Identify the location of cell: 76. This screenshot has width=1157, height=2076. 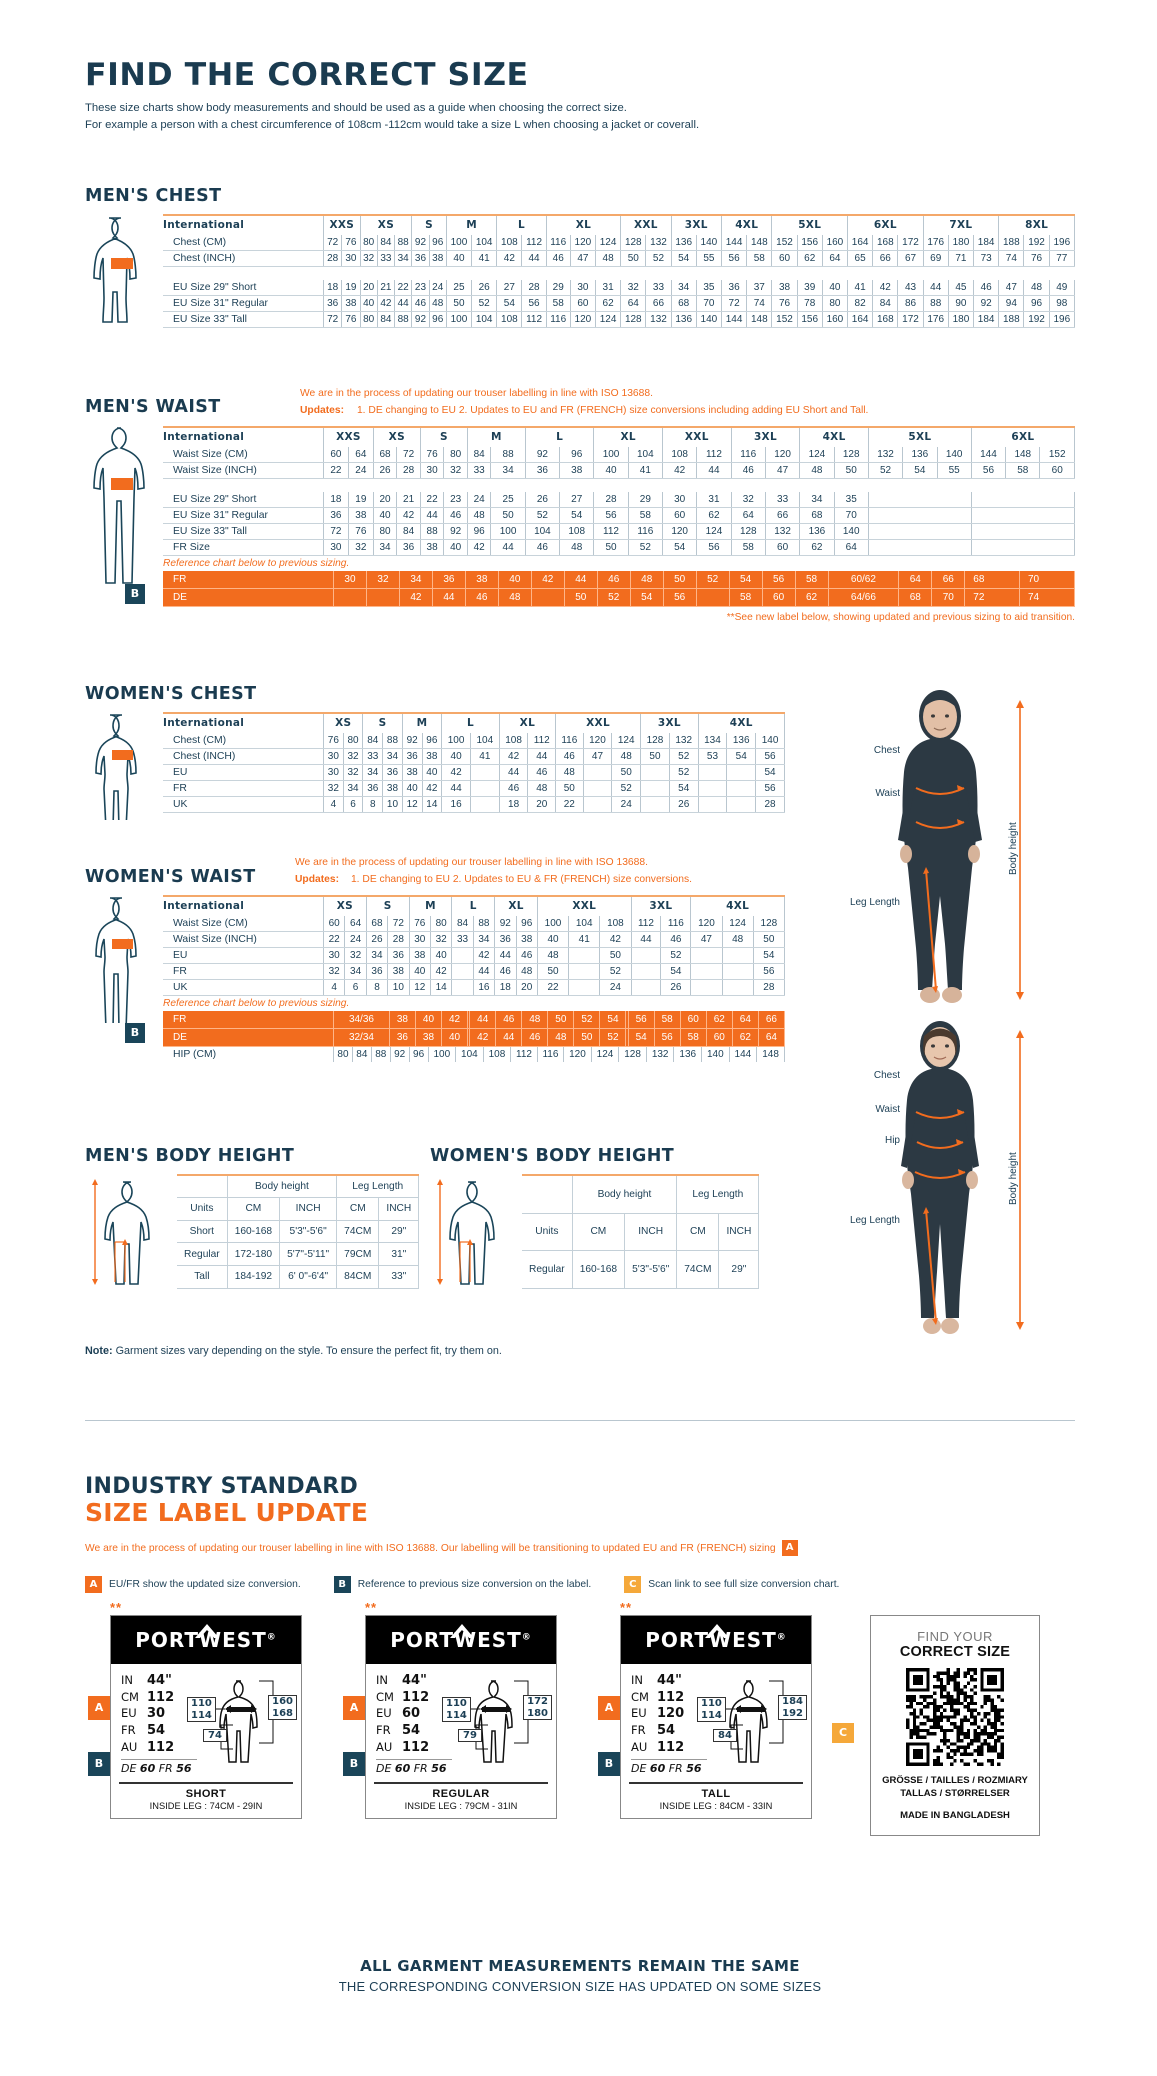
(432, 454).